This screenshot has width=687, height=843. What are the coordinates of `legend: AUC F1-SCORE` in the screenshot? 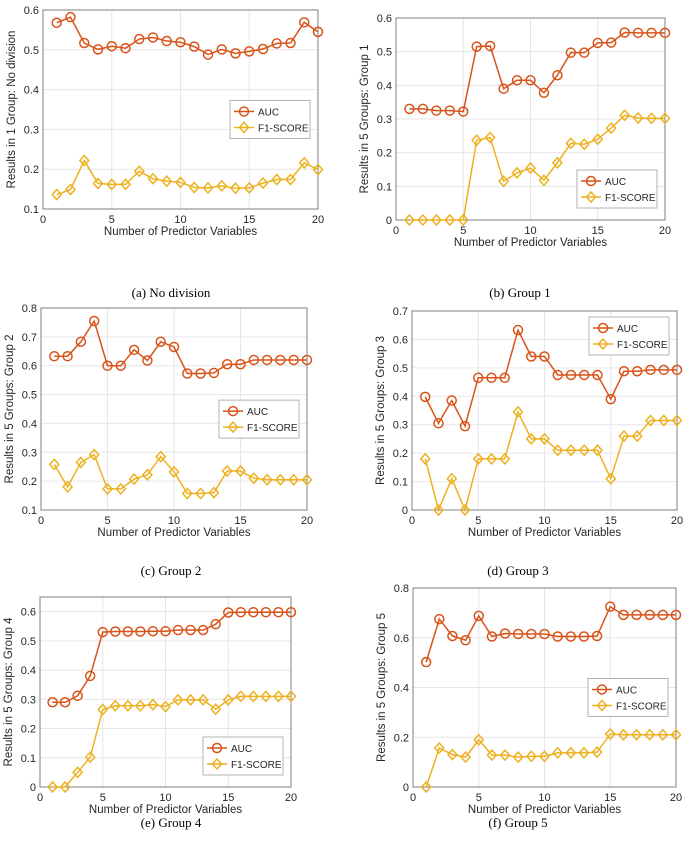 It's located at (270, 119).